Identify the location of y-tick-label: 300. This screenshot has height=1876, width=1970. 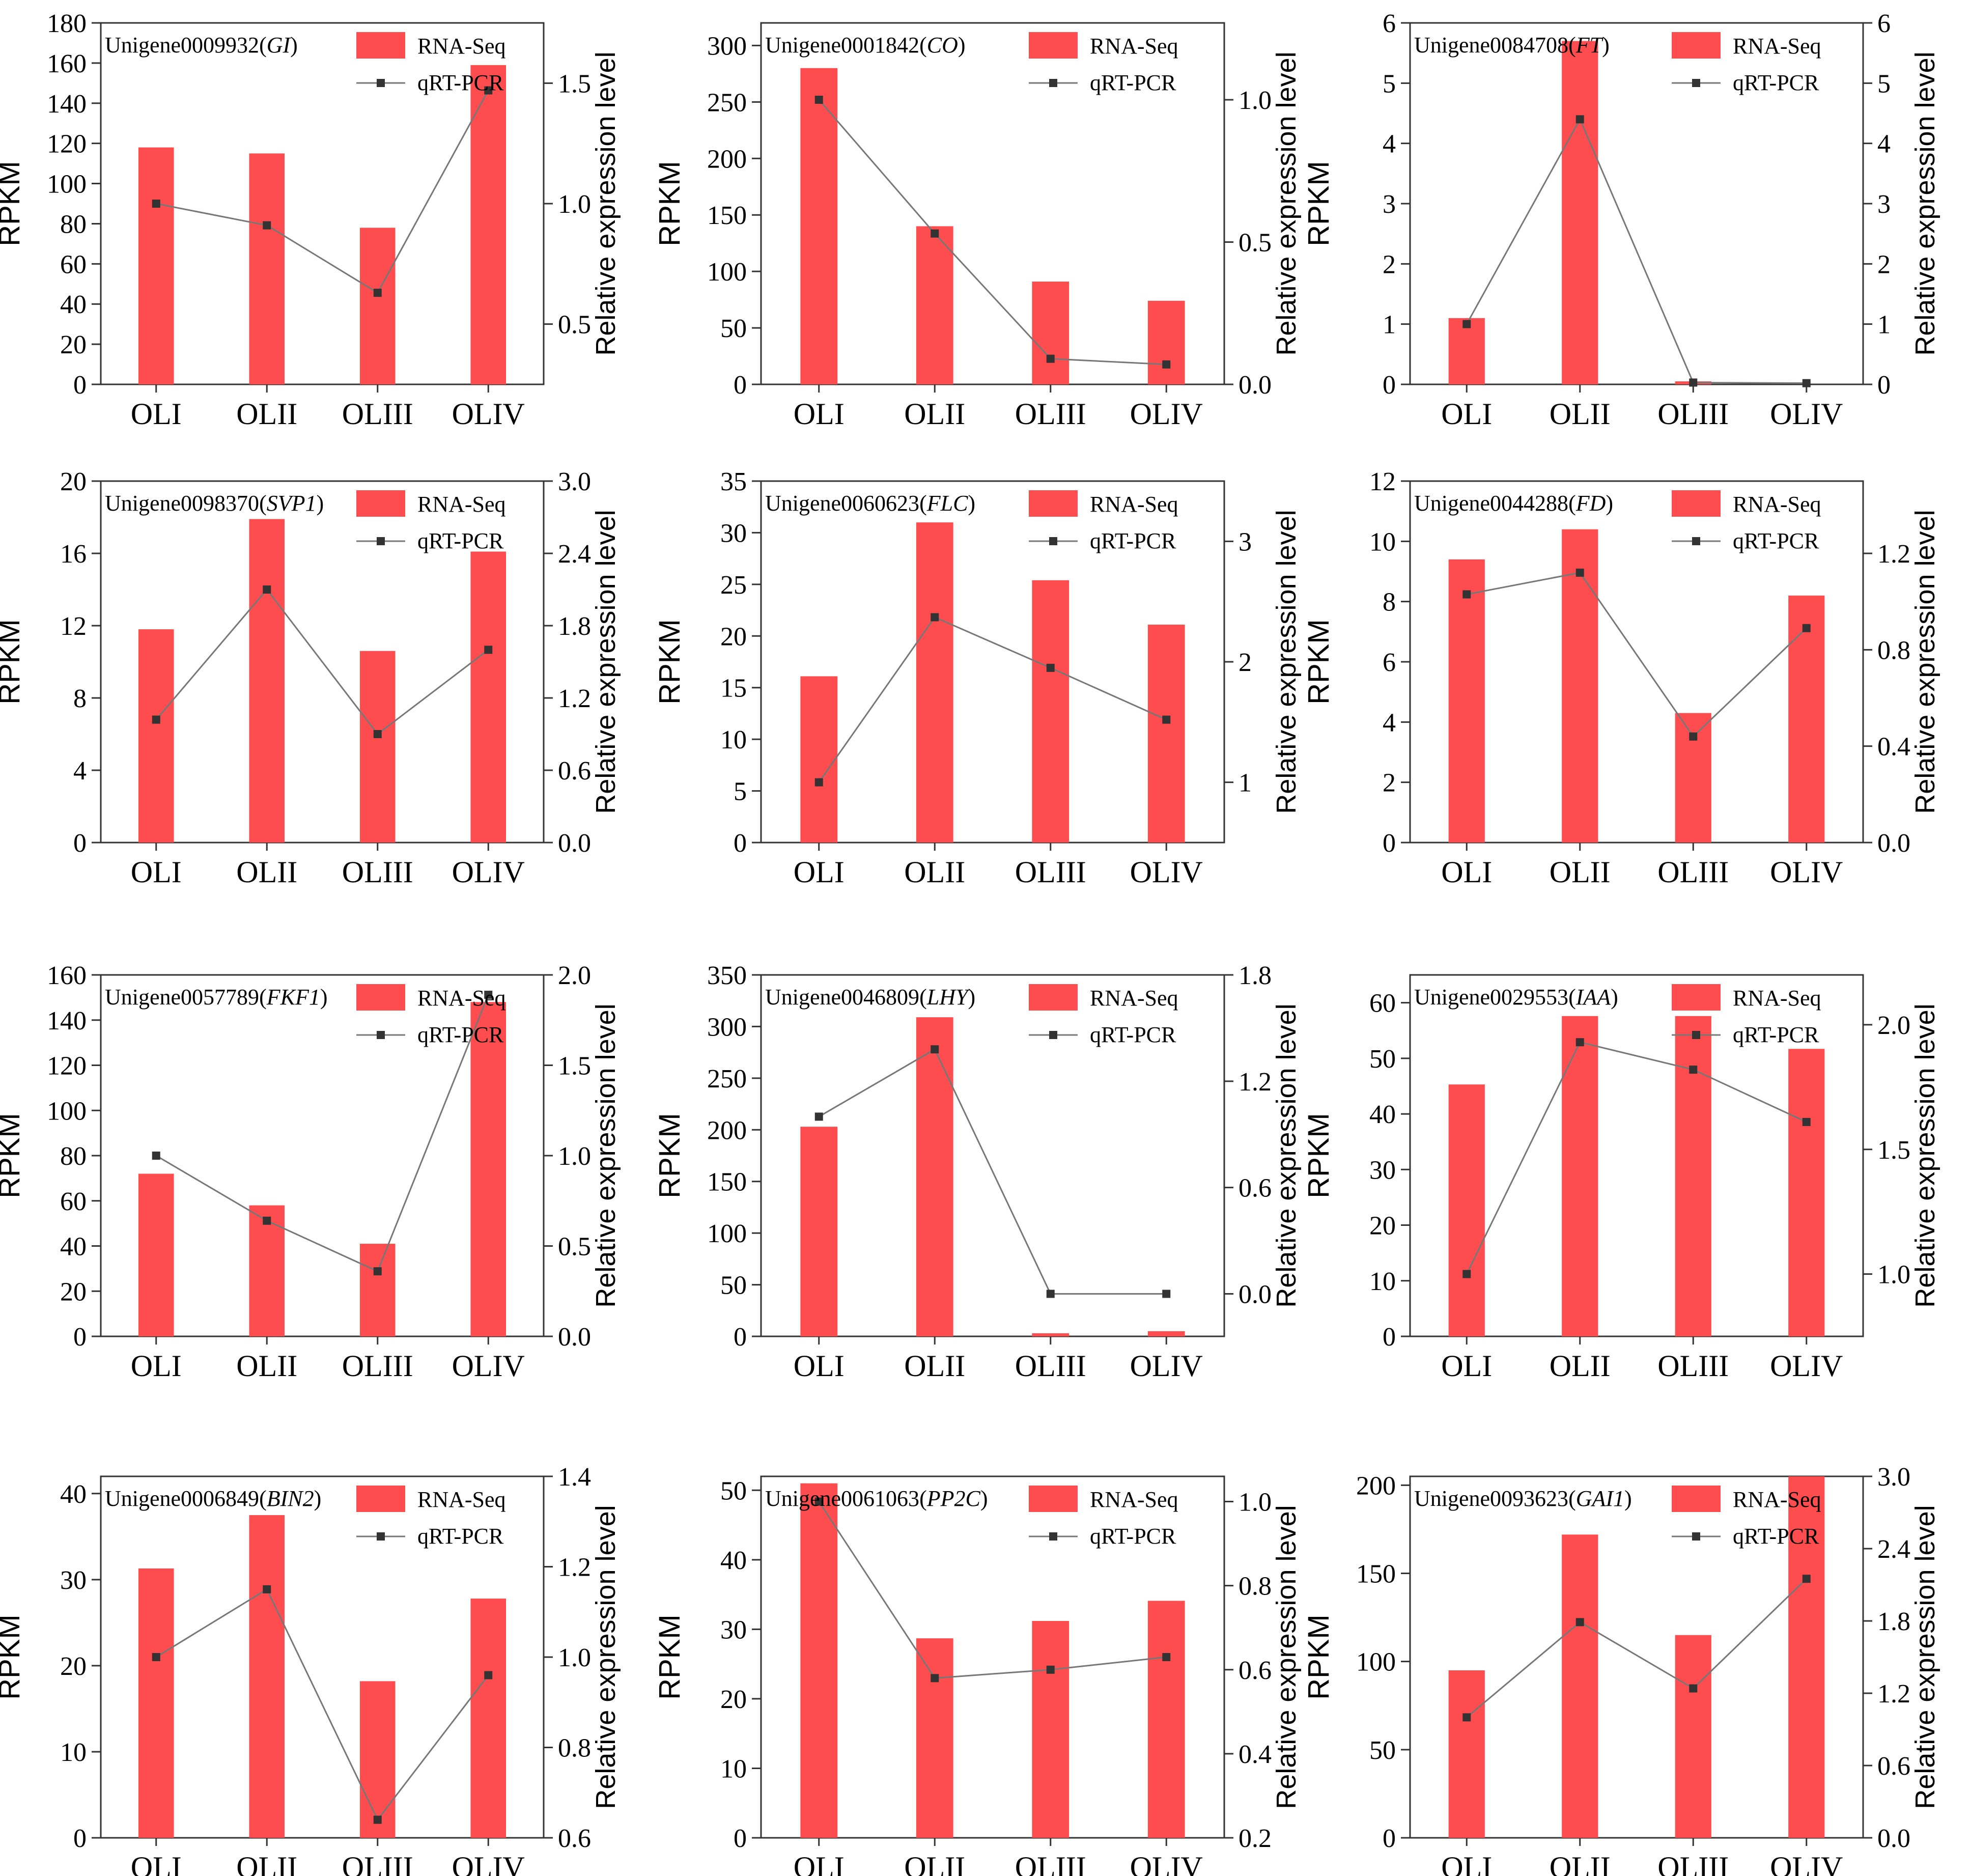
(727, 46).